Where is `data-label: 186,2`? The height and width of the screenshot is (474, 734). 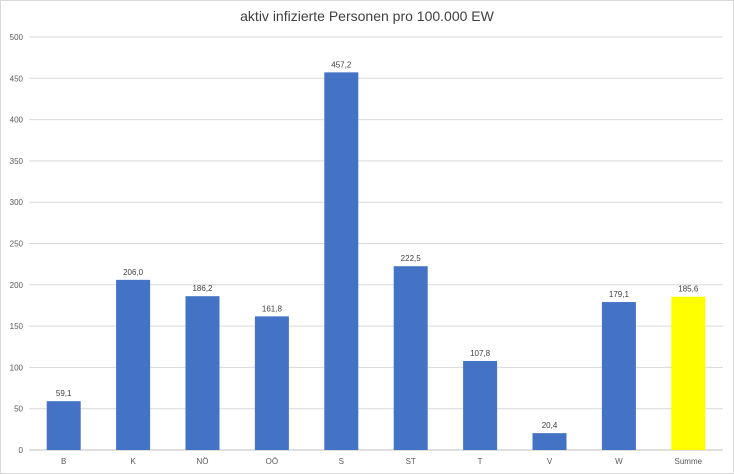 data-label: 186,2 is located at coordinates (202, 288).